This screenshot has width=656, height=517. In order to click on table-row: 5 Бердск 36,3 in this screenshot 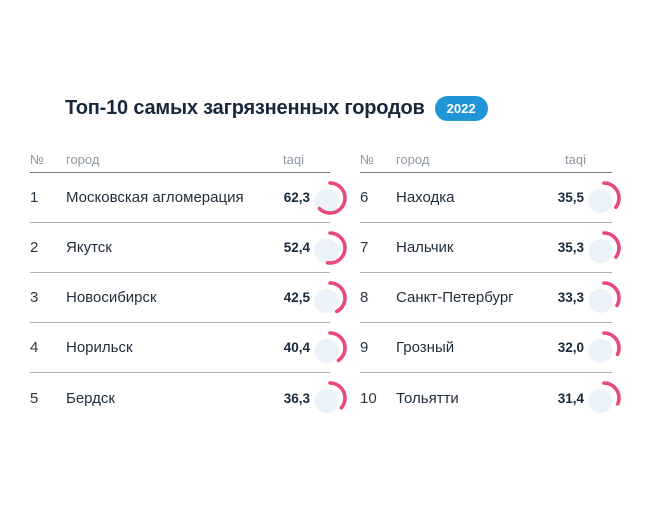, I will do `click(188, 398)`.